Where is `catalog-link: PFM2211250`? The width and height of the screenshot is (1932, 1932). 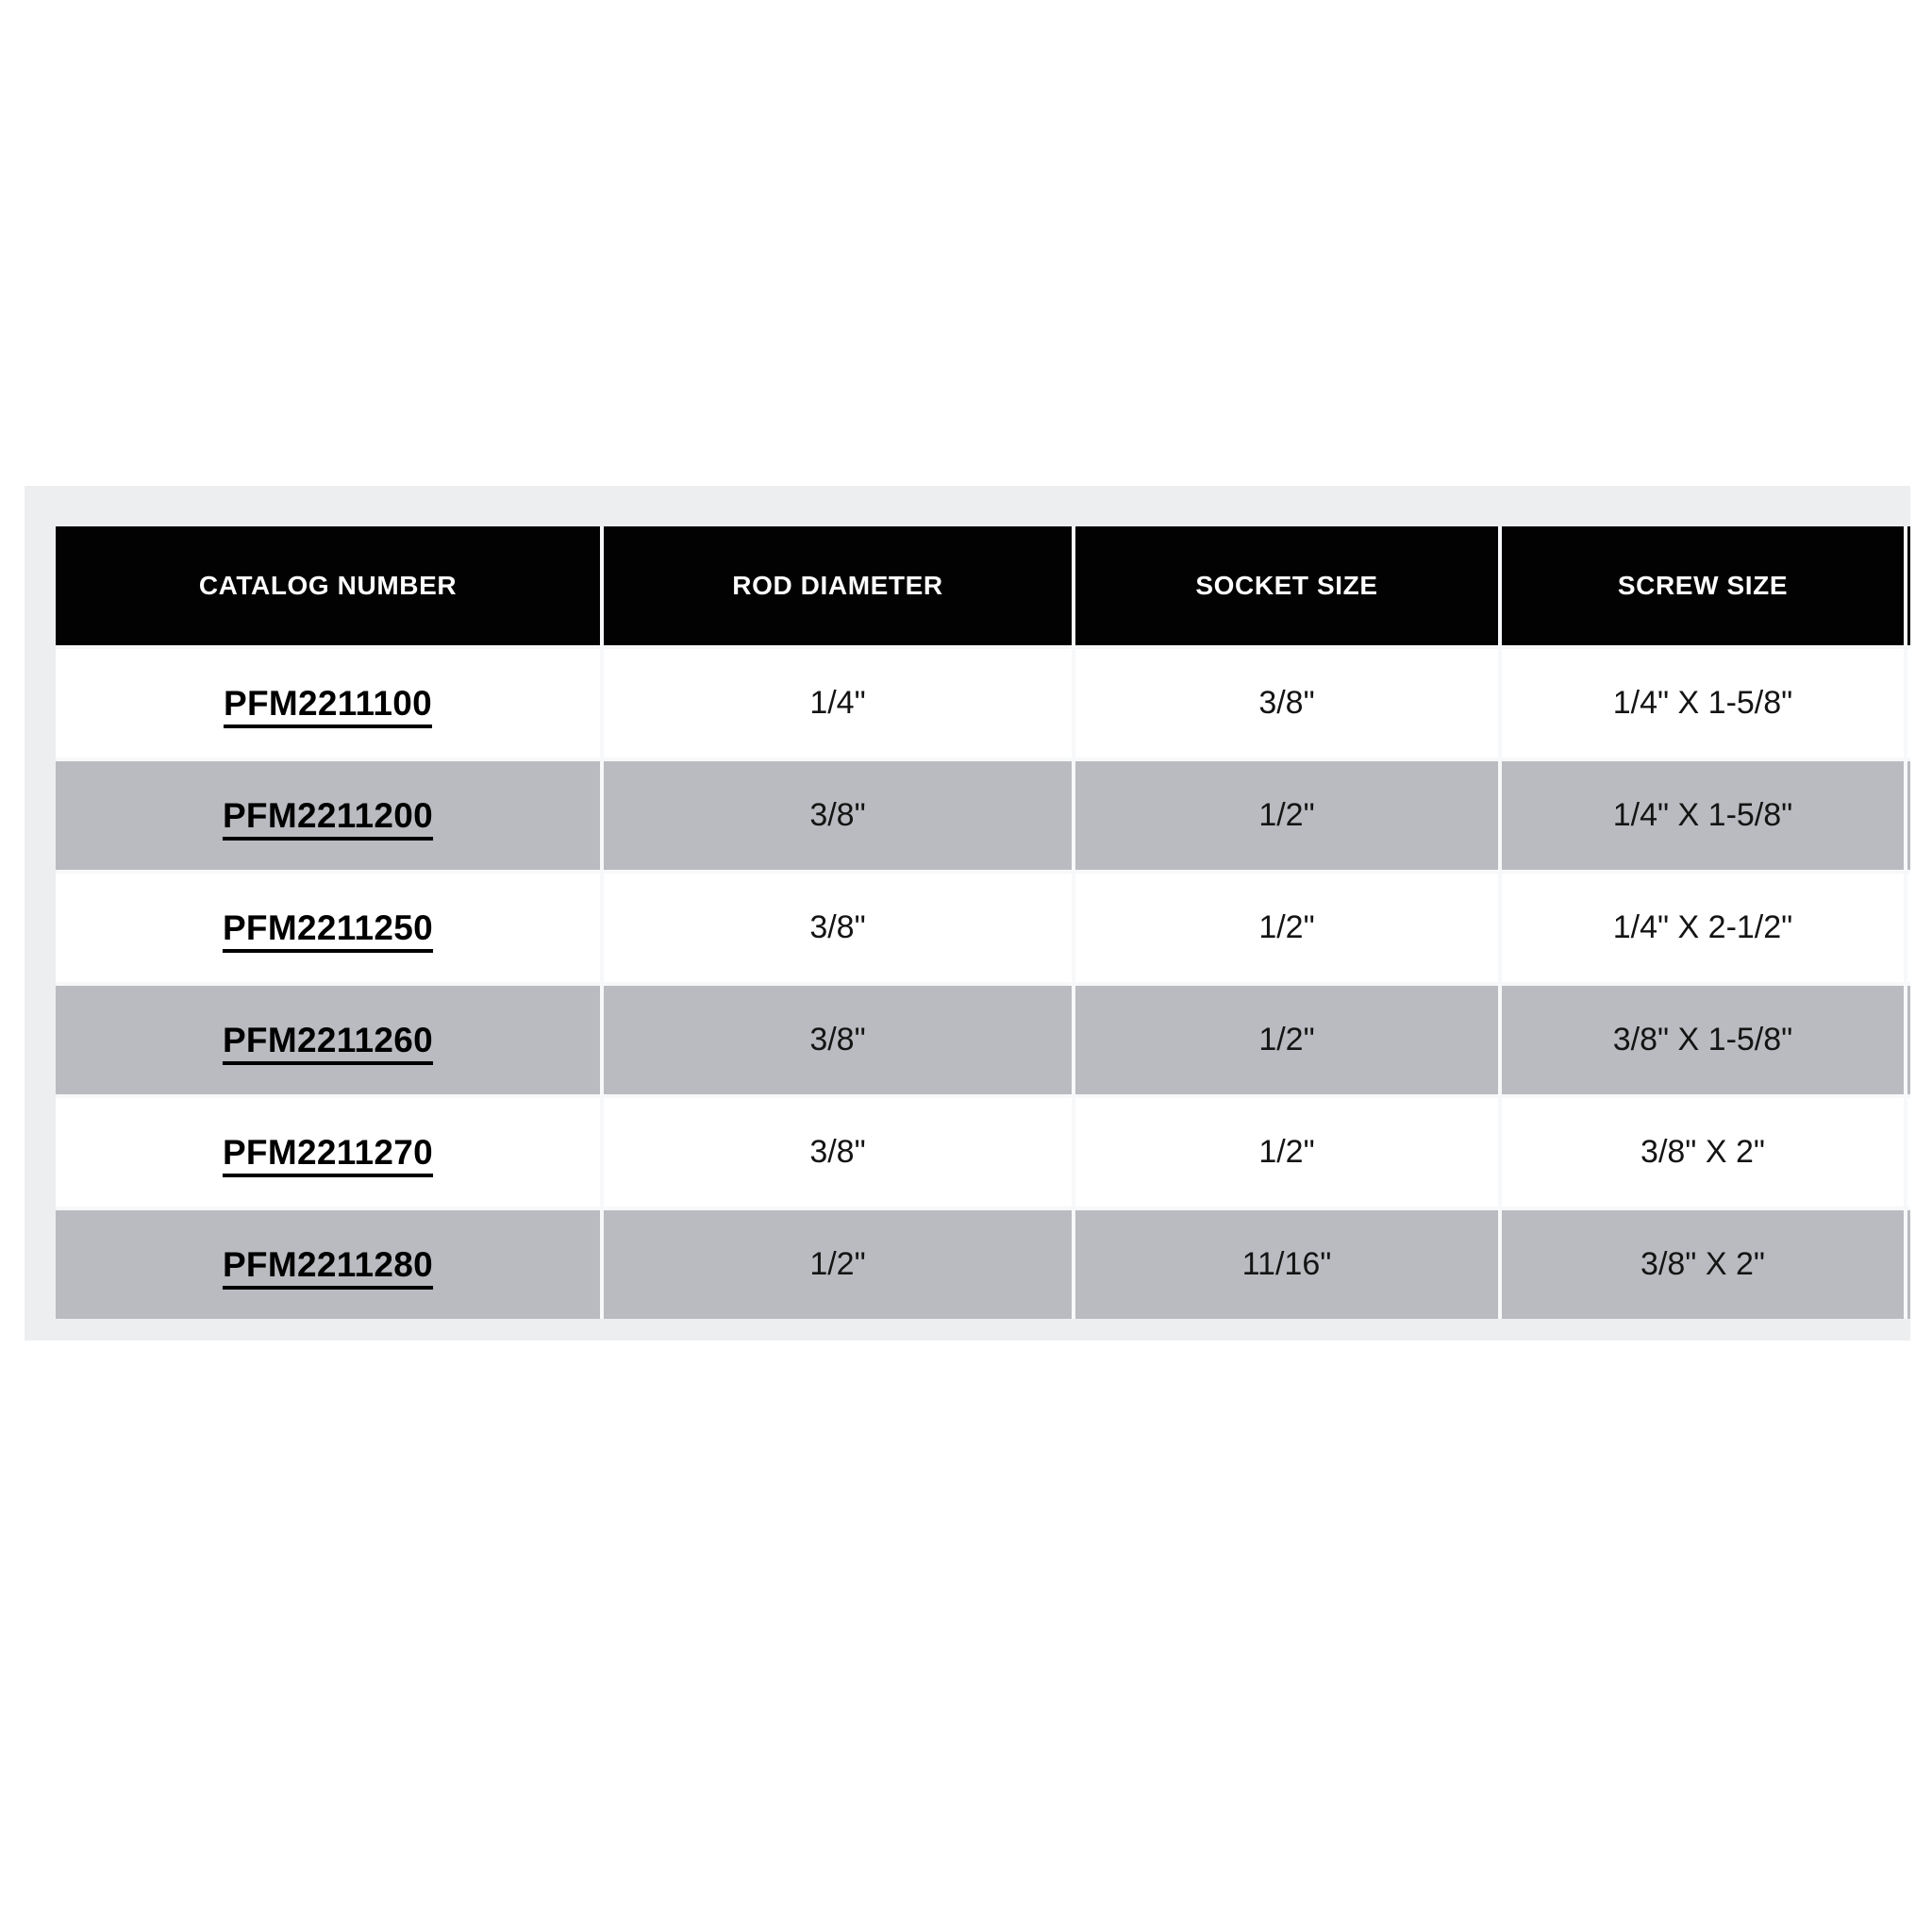
catalog-link: PFM2211250 is located at coordinates (328, 927).